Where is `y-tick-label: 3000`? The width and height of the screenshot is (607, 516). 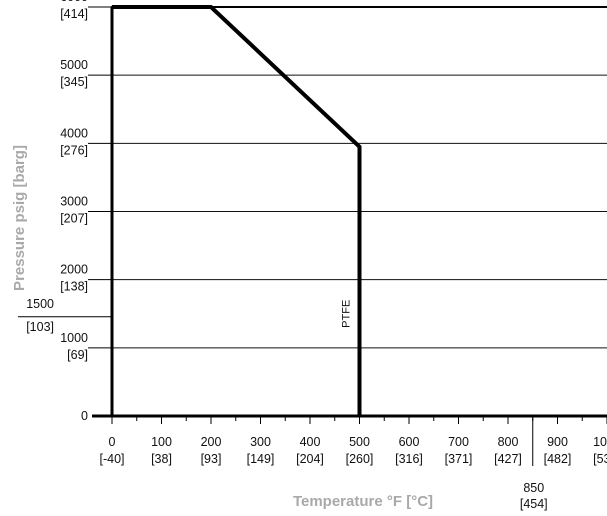
y-tick-label: 3000 is located at coordinates (74, 202).